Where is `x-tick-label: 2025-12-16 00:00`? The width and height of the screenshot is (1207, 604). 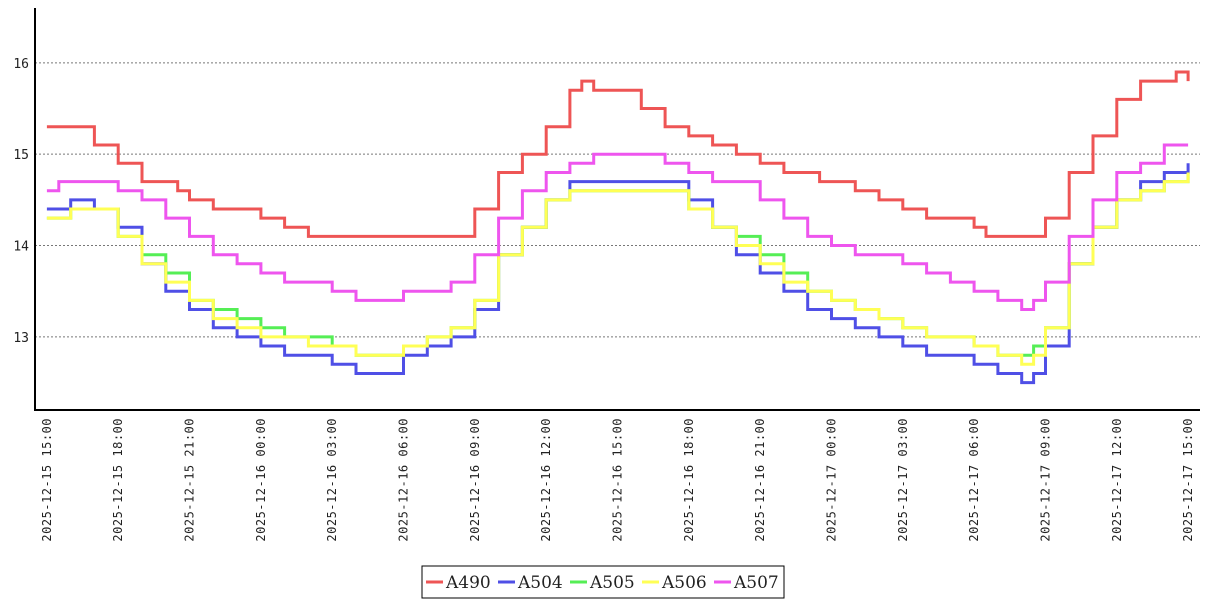 x-tick-label: 2025-12-16 00:00 is located at coordinates (261, 480).